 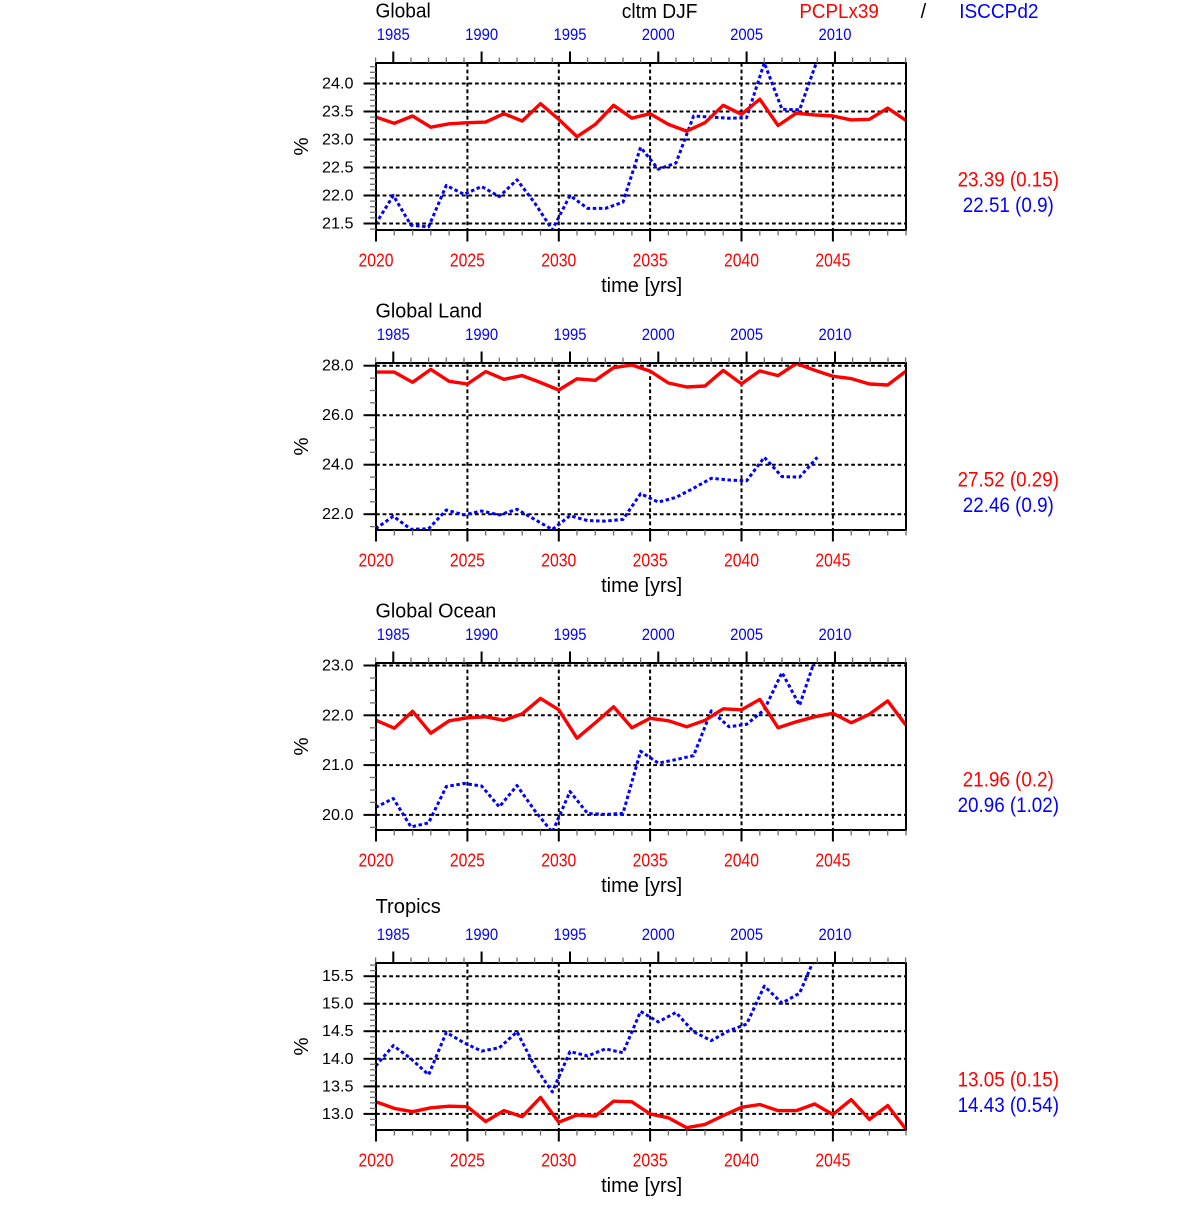 I want to click on svg-text: 14.5, so click(x=338, y=1031).